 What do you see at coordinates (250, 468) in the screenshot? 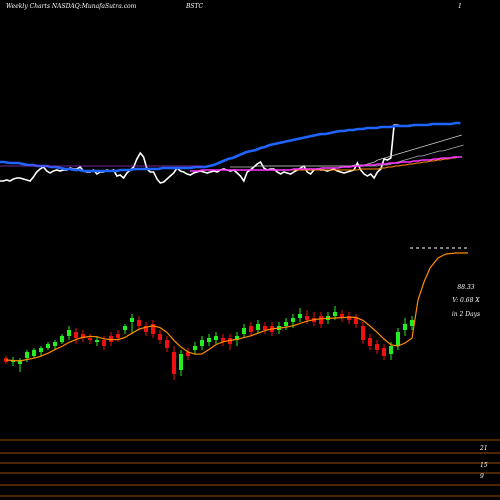
I see `levels-panel: 21 15 9` at bounding box center [250, 468].